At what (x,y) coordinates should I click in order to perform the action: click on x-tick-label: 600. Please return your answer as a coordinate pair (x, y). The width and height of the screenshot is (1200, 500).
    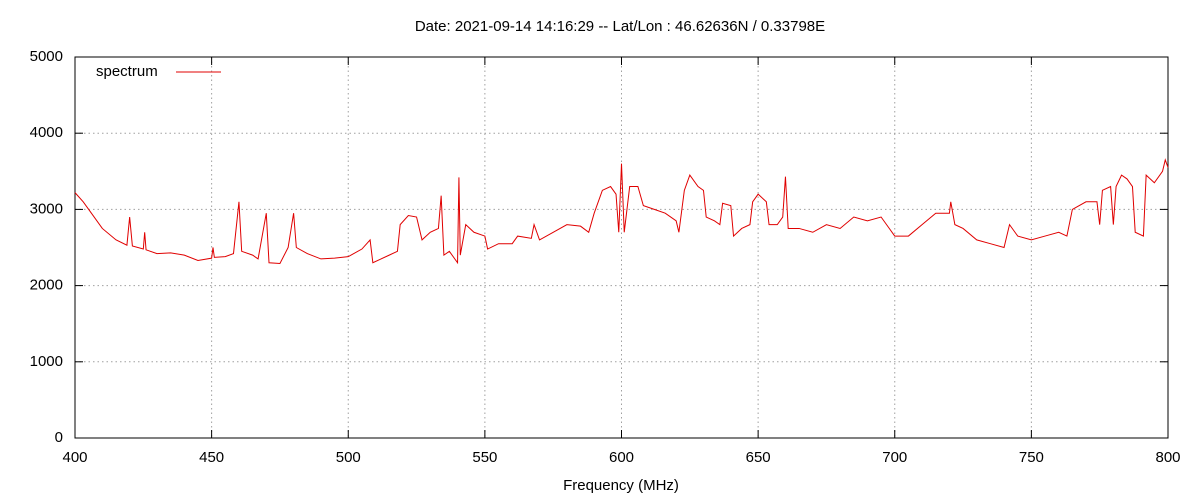
    Looking at the image, I should click on (621, 457).